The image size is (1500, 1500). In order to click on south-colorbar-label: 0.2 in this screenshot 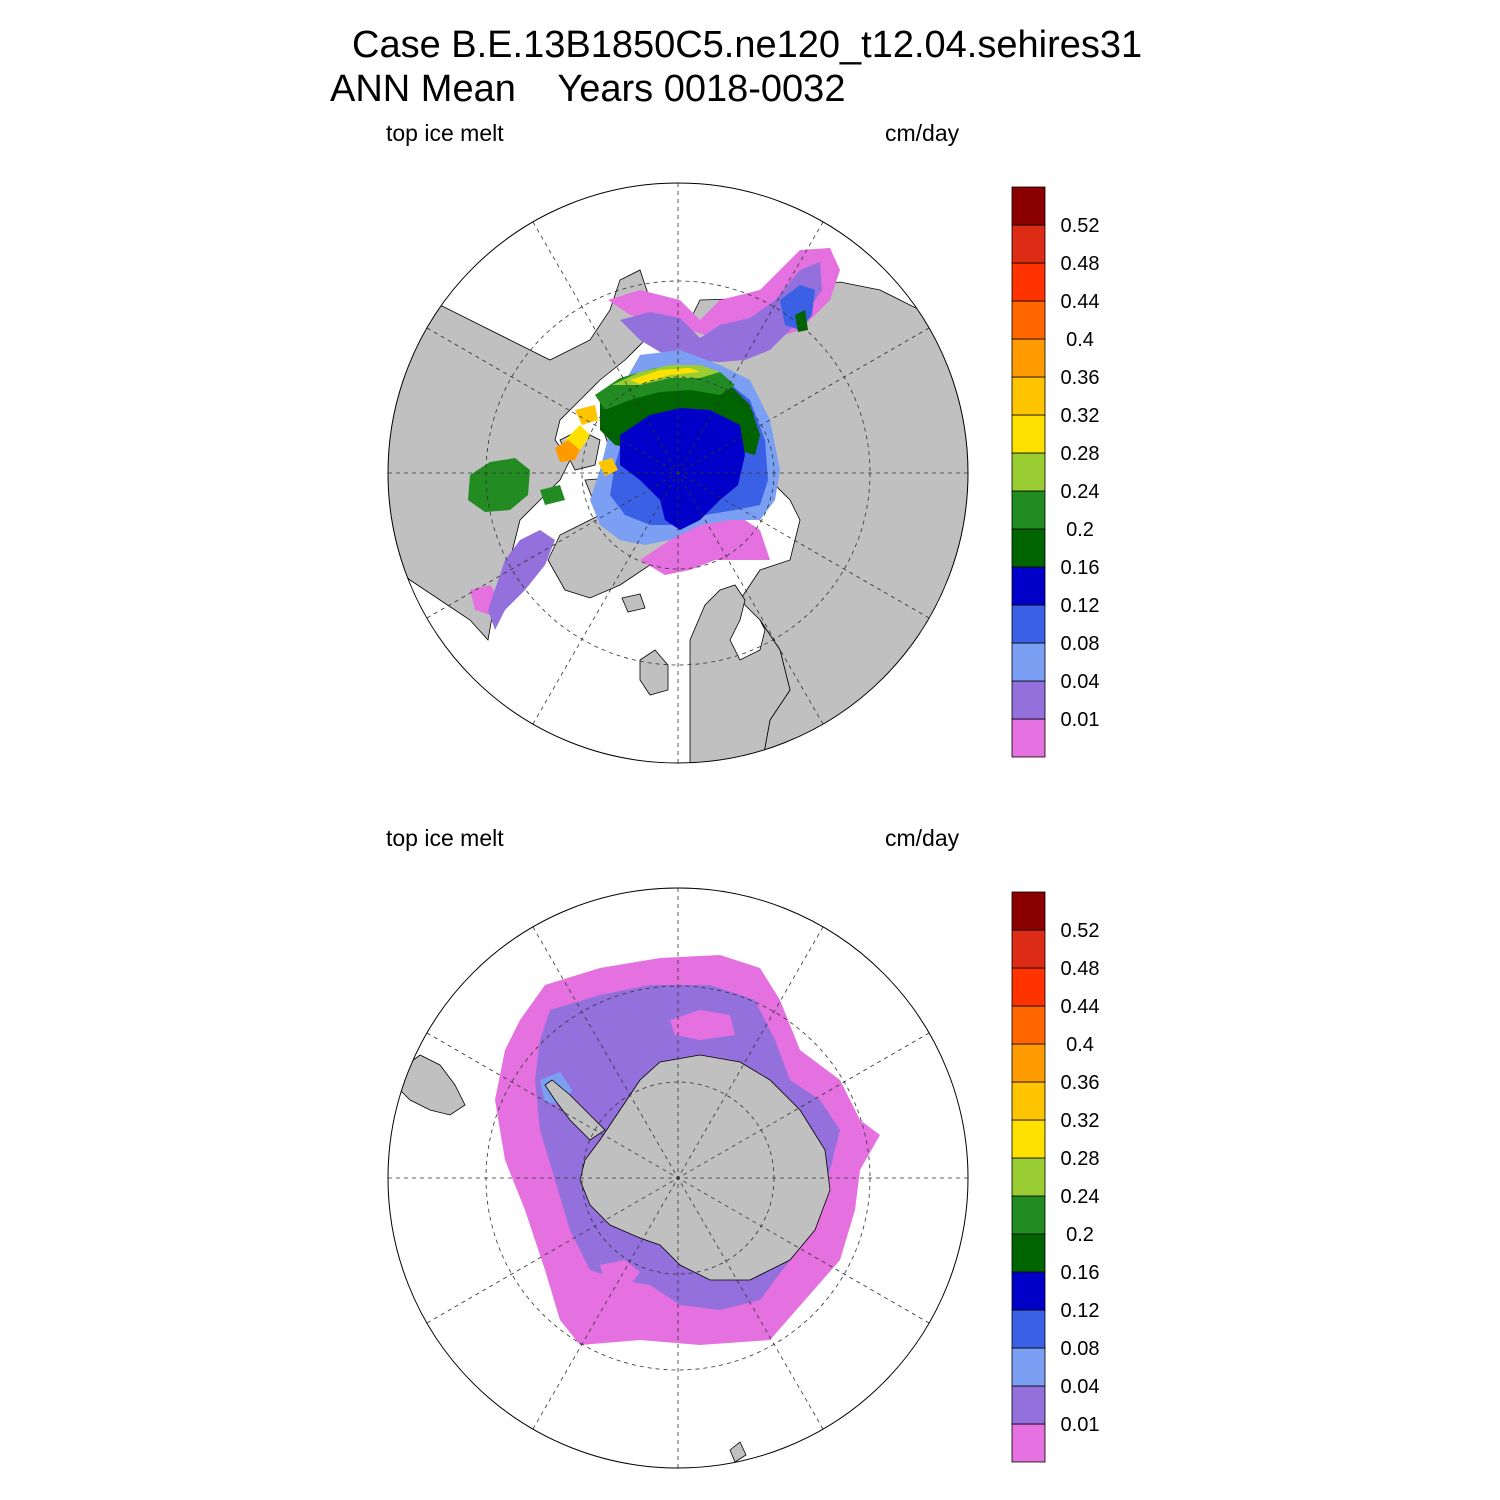, I will do `click(1080, 1235)`.